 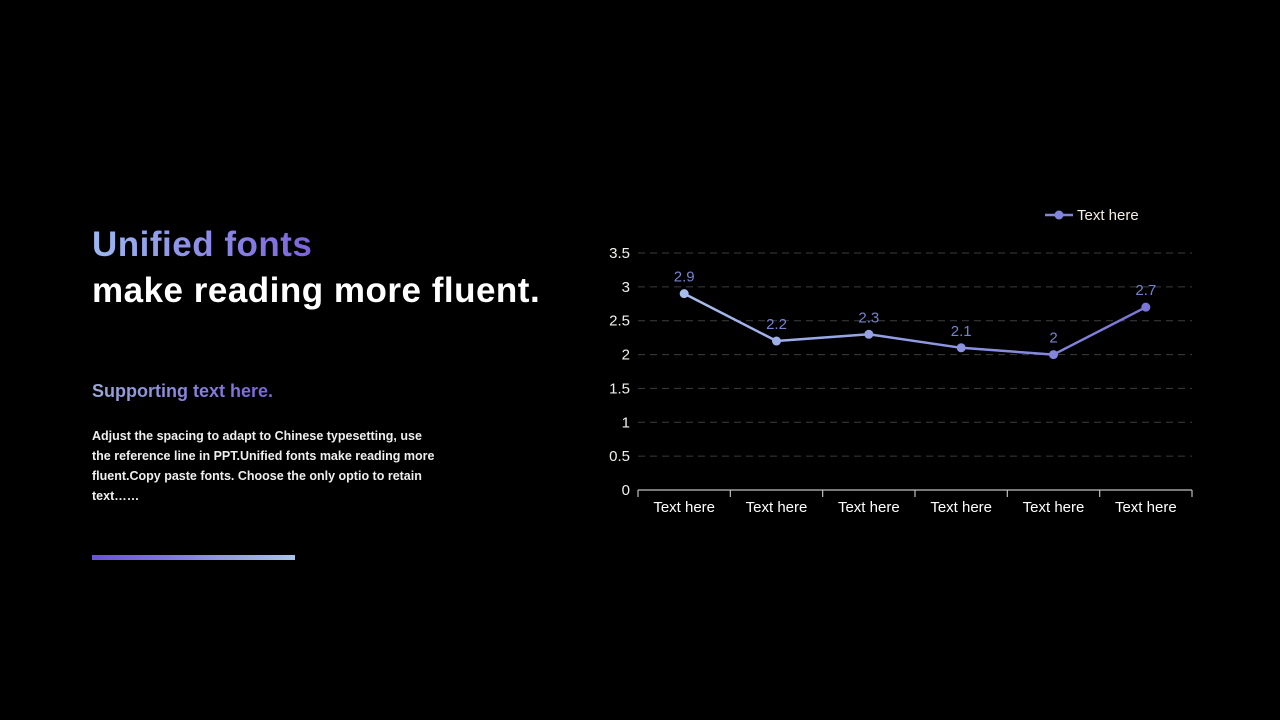 What do you see at coordinates (626, 355) in the screenshot?
I see `y-axis-tick-label: 2` at bounding box center [626, 355].